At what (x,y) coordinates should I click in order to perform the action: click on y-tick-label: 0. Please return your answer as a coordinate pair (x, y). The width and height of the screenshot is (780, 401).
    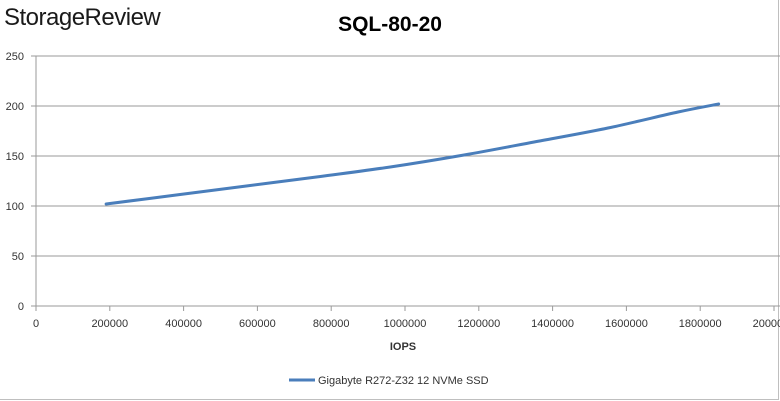
    Looking at the image, I should click on (21, 307).